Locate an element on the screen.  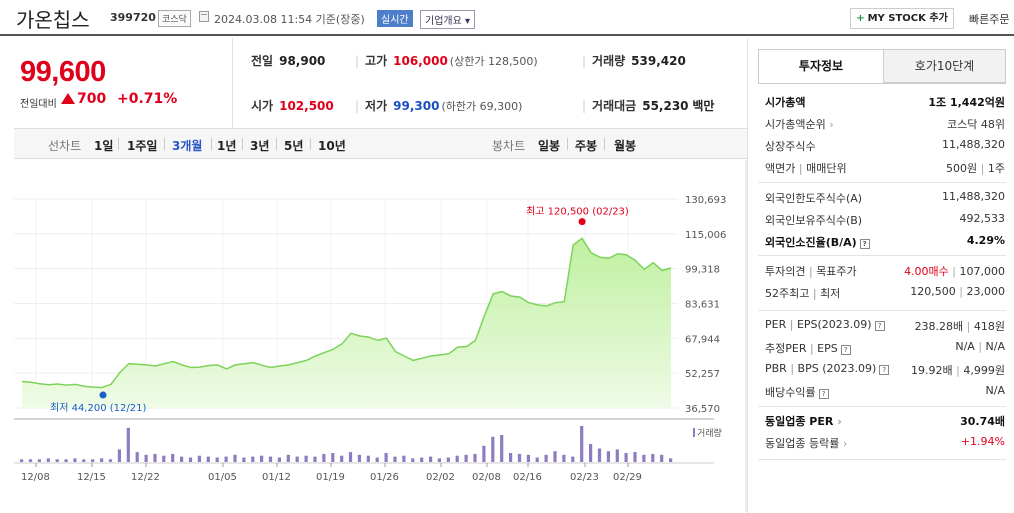
period-3m: 3개월 is located at coordinates (187, 146).